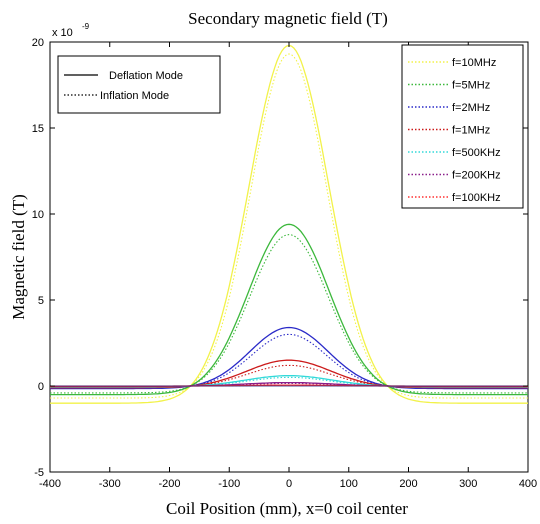 This screenshot has height=524, width=540. Describe the element at coordinates (471, 108) in the screenshot. I see `legend-label: f=2MHz` at that location.